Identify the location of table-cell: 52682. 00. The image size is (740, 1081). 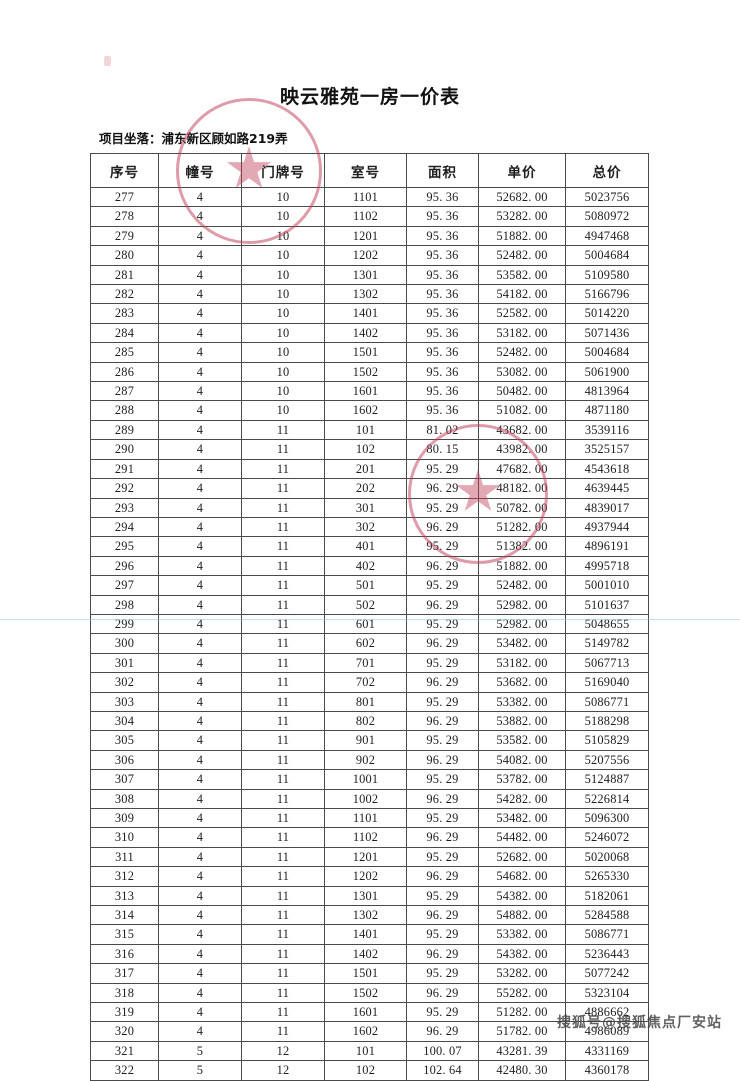
(522, 197).